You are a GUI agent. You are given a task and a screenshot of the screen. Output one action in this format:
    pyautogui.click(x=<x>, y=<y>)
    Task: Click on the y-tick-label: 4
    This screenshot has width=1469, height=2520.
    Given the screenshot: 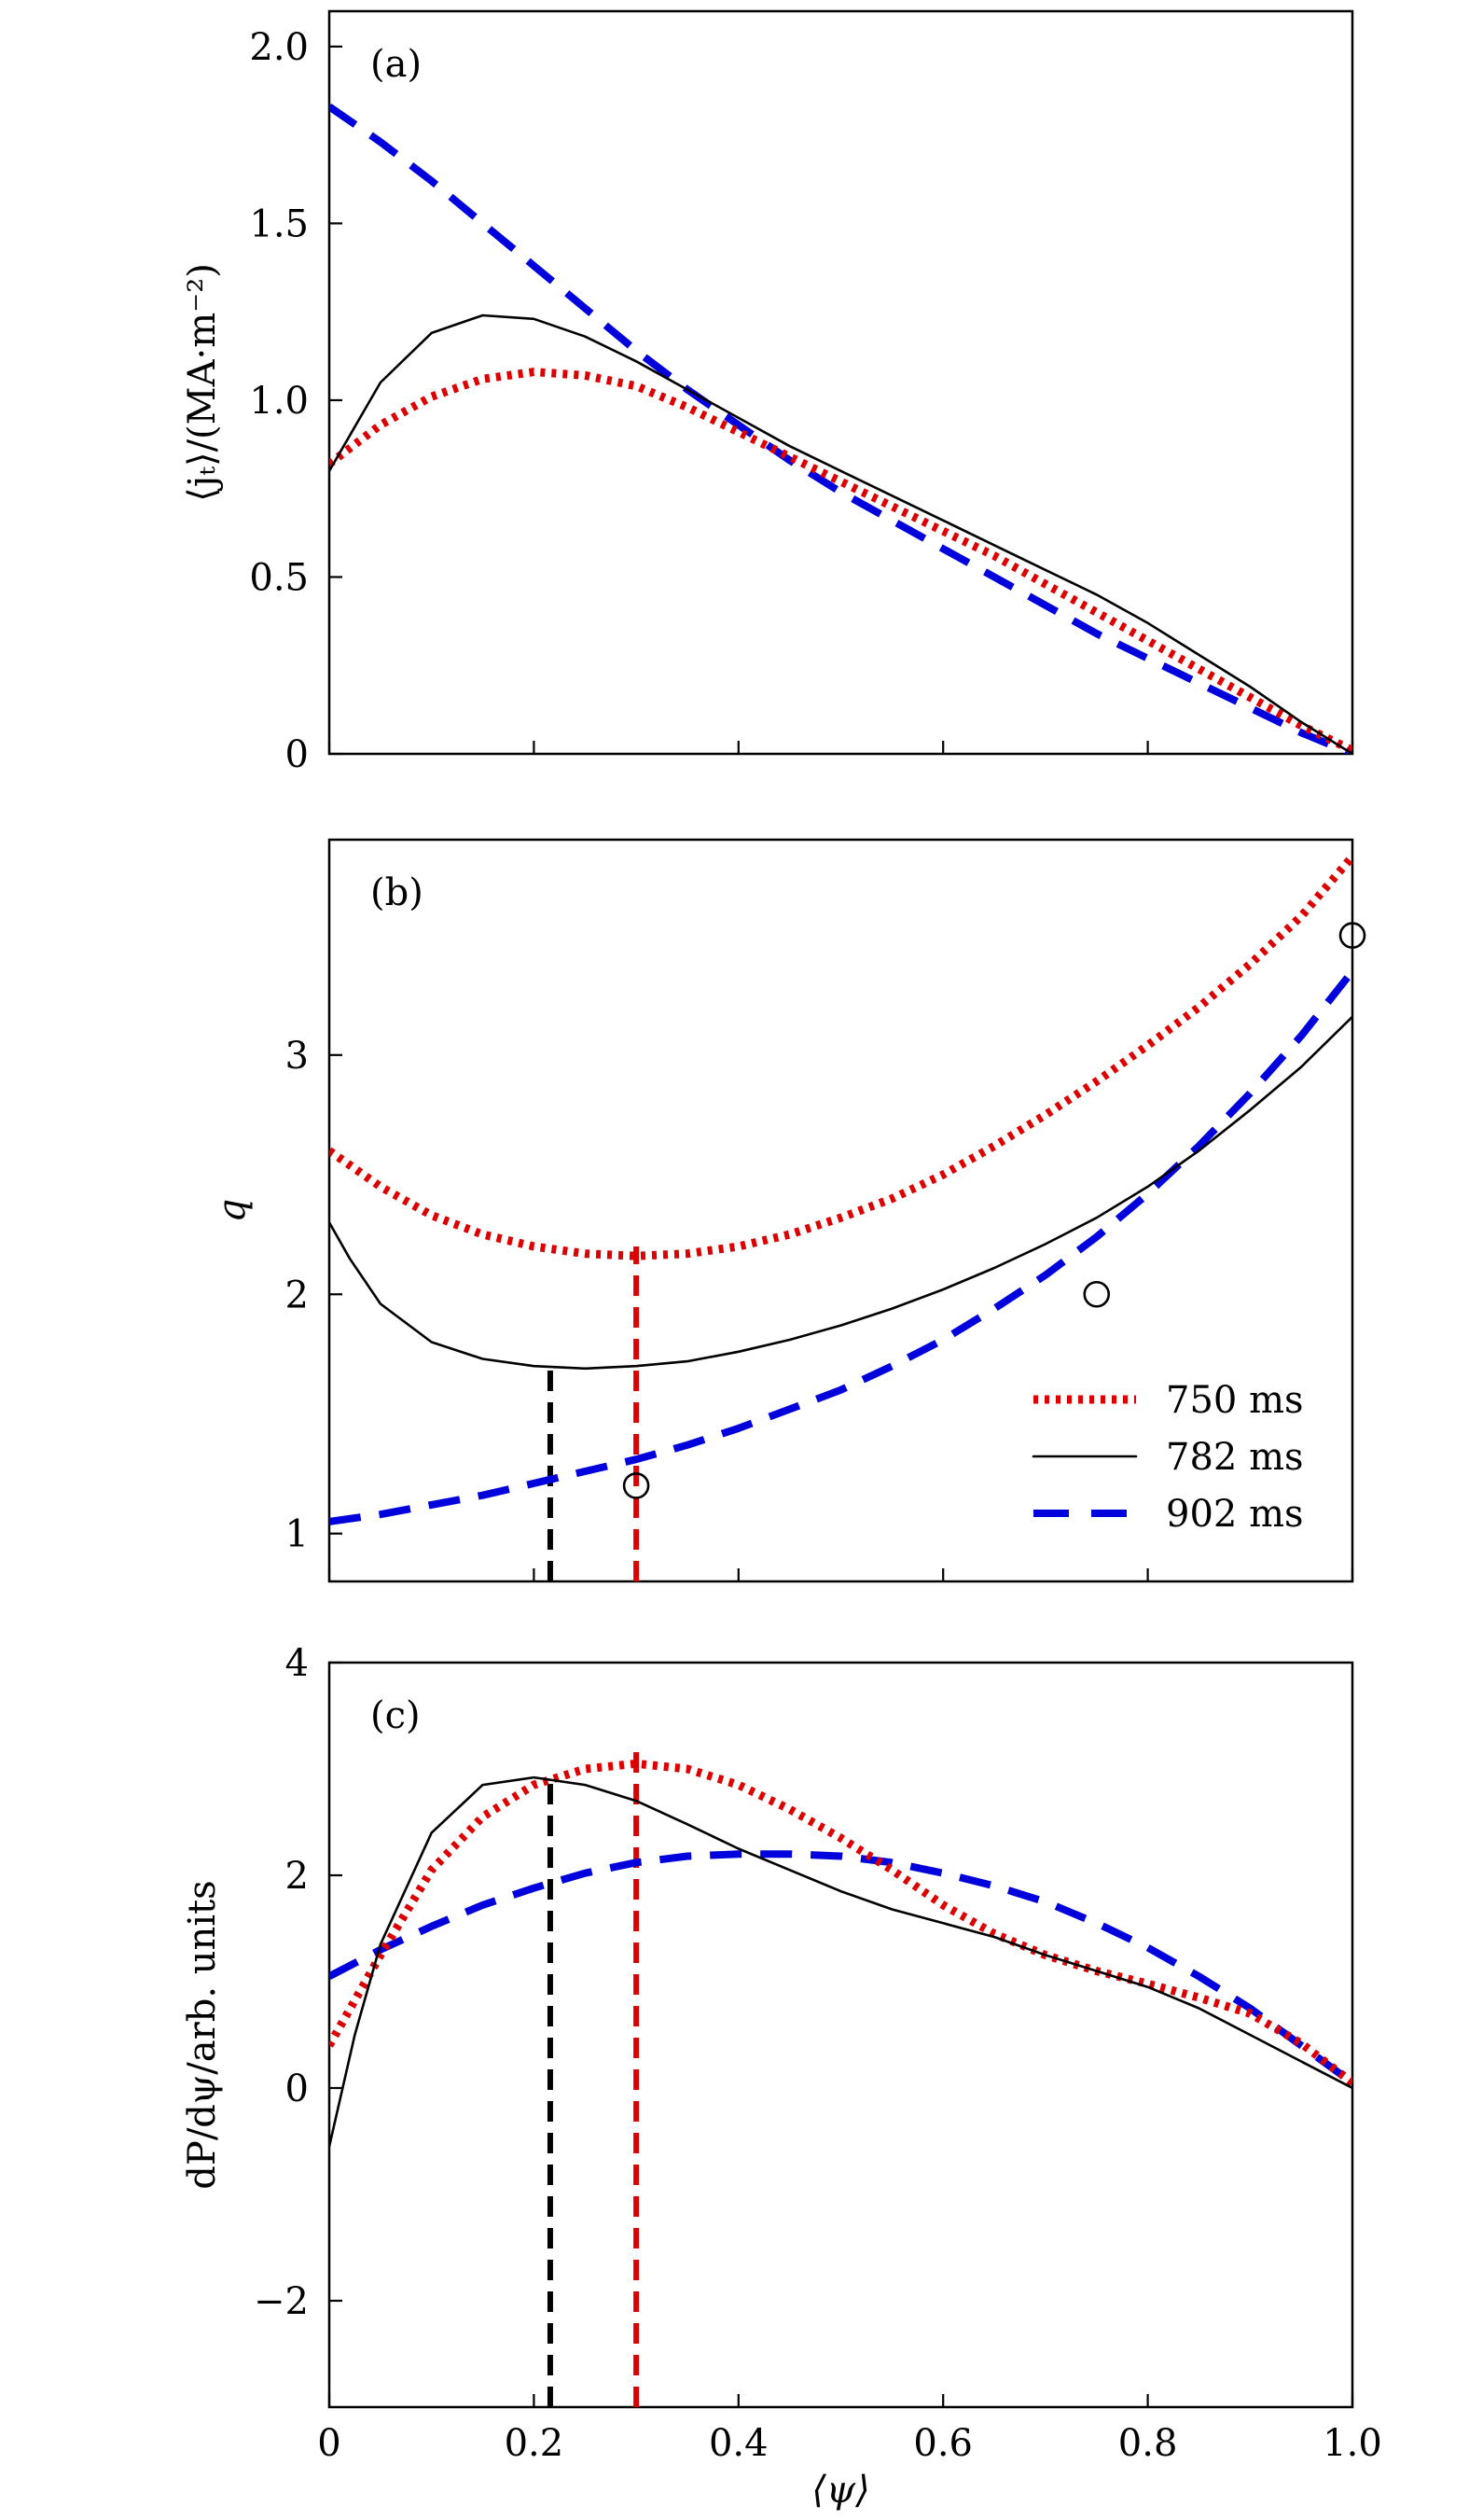 What is the action you would take?
    pyautogui.click(x=297, y=1664)
    